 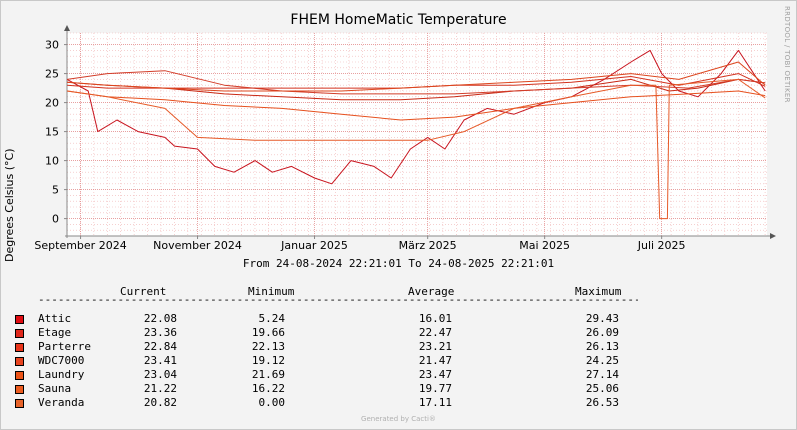 I want to click on legend-current-value: 23.41, so click(x=160, y=360).